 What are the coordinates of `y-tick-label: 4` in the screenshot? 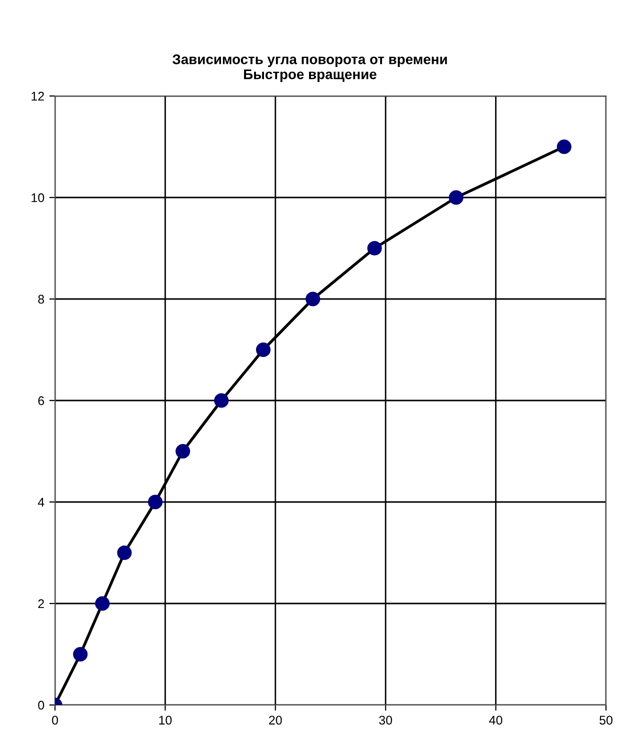 It's located at (41, 502).